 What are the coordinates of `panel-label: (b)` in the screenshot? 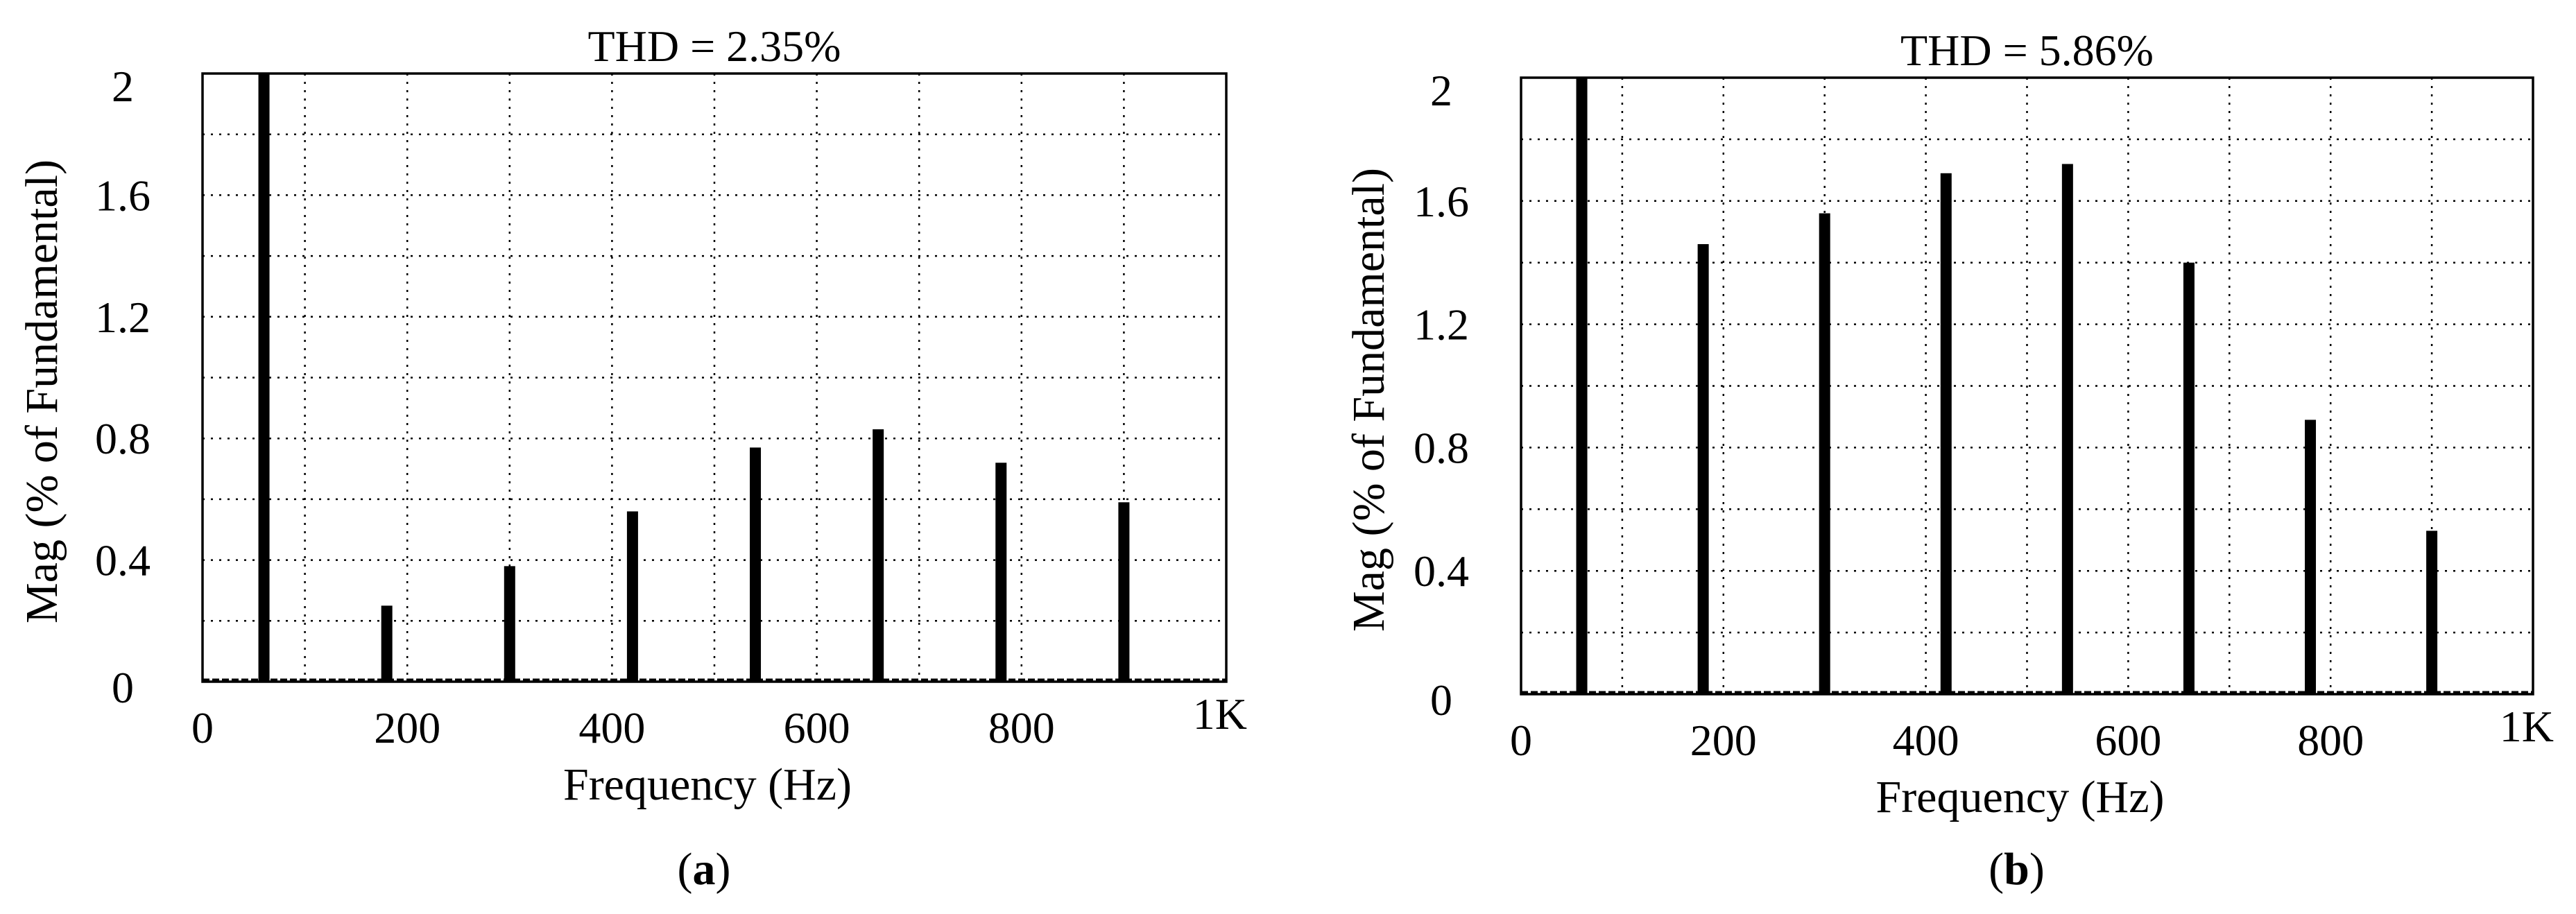 It's located at (2017, 869).